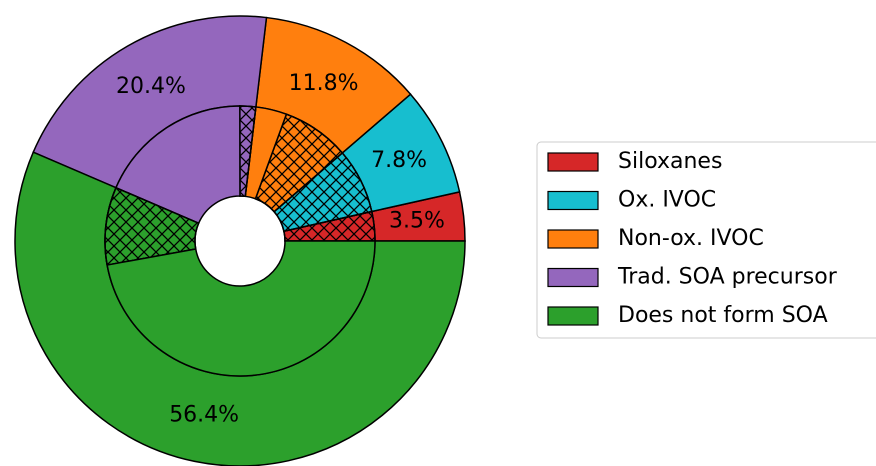 This screenshot has height=466, width=876. I want to click on wedge-label: 11.8%, so click(324, 83).